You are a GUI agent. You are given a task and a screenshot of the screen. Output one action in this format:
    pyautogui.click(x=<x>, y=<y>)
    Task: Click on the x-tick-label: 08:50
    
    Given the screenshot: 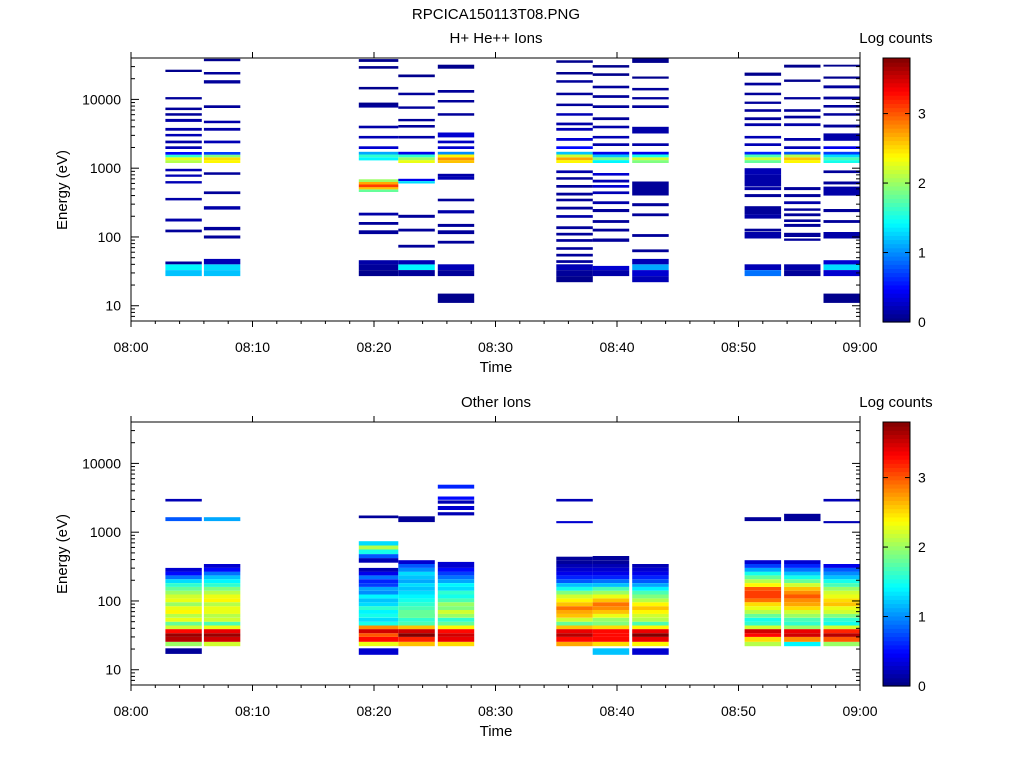 What is the action you would take?
    pyautogui.click(x=738, y=347)
    